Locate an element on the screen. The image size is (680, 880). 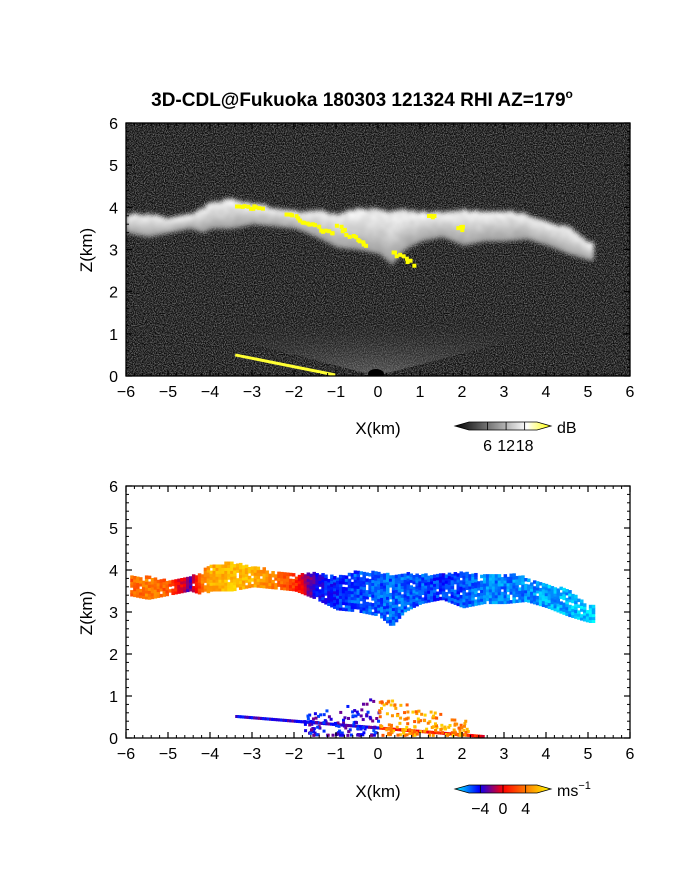
x-axis-label: X(km) is located at coordinates (377, 428).